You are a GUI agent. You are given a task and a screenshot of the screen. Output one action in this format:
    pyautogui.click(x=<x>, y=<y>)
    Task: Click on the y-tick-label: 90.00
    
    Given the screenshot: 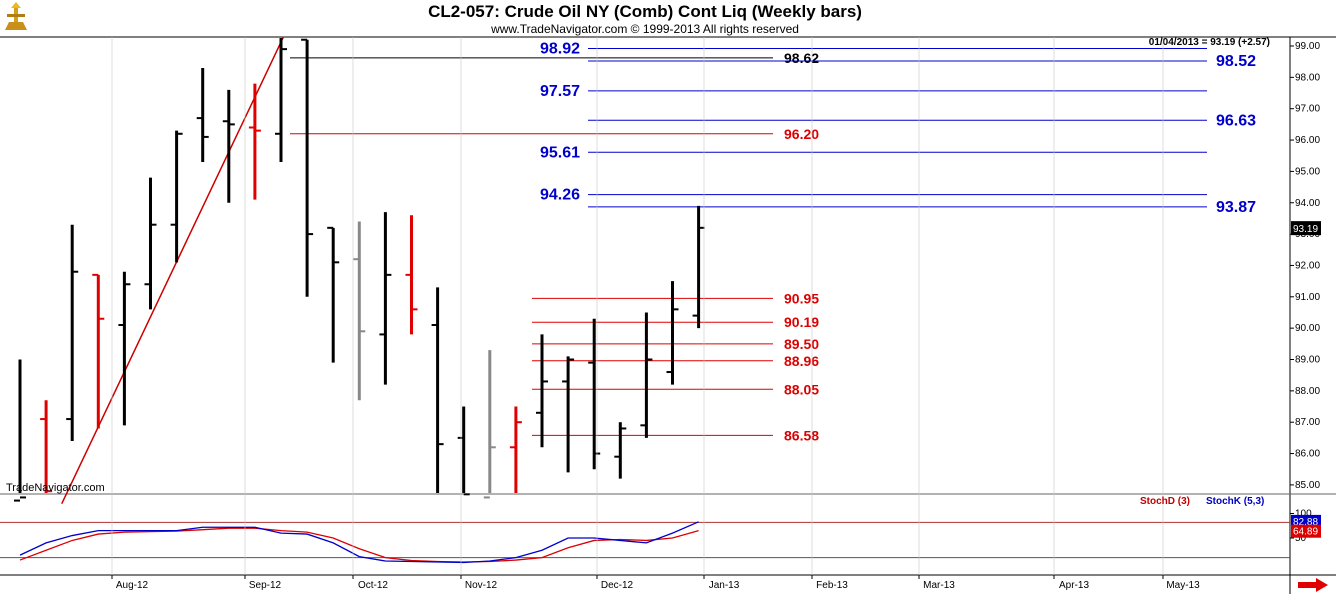 What is the action you would take?
    pyautogui.click(x=1307, y=328)
    